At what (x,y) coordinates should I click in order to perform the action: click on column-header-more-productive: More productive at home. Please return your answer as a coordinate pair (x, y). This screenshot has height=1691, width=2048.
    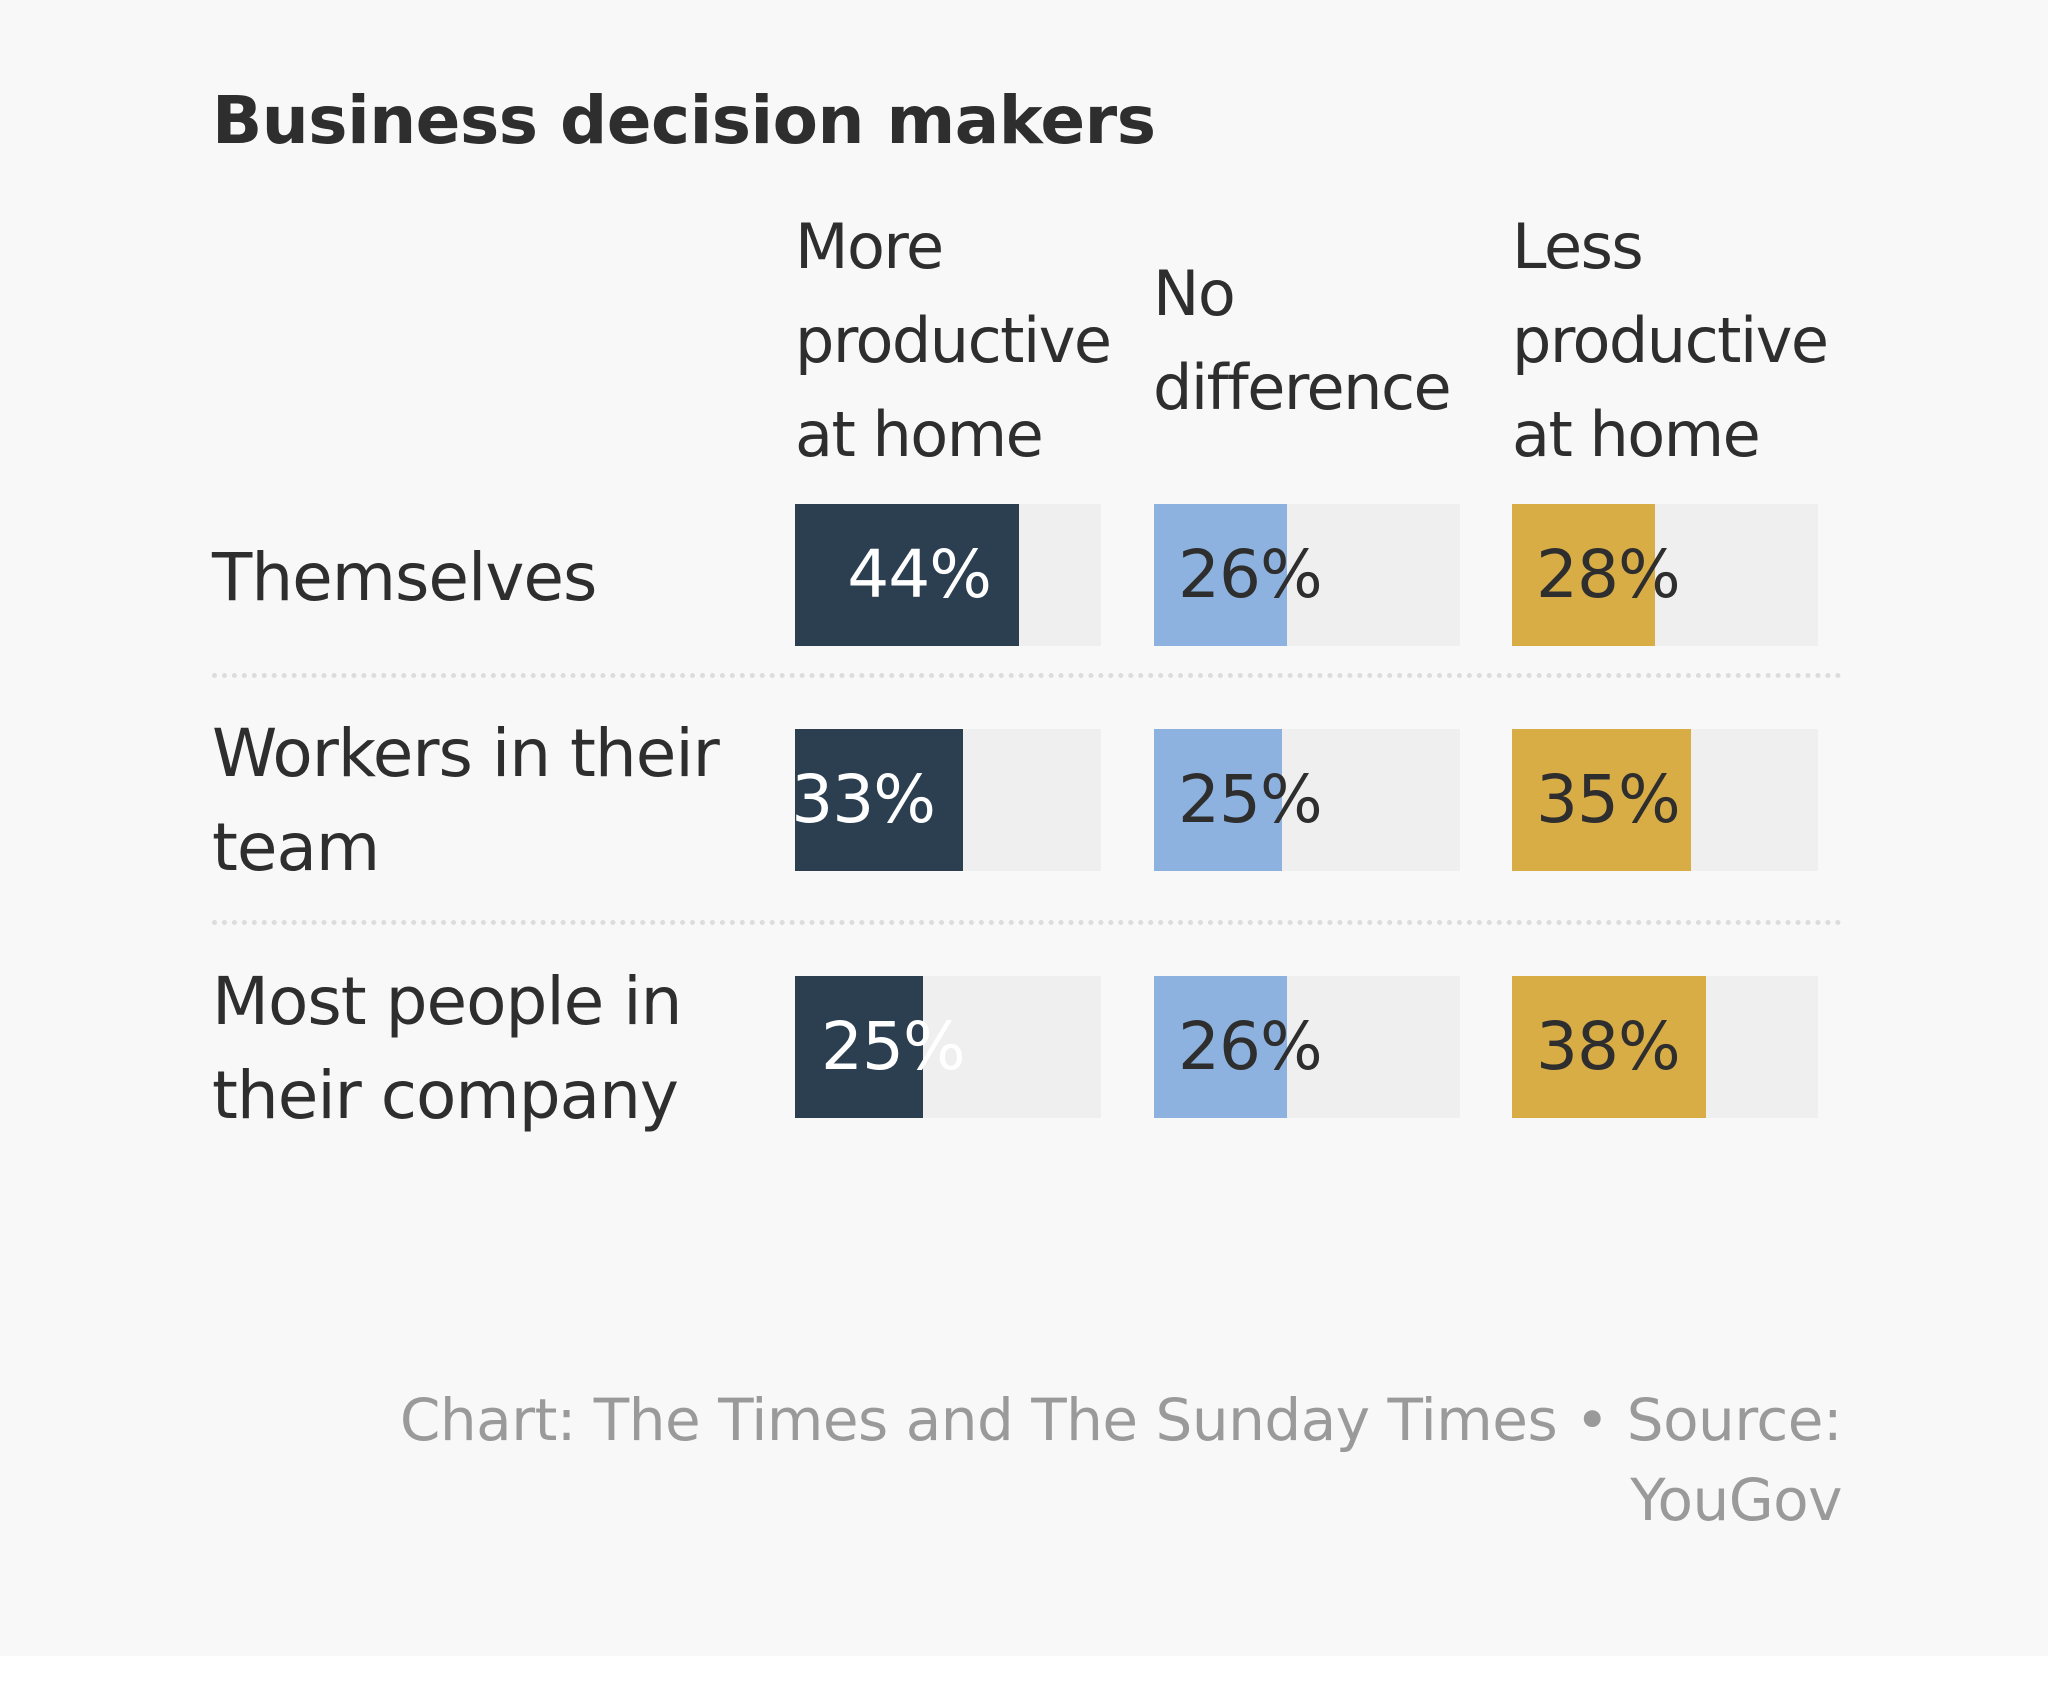
    Looking at the image, I should click on (953, 340).